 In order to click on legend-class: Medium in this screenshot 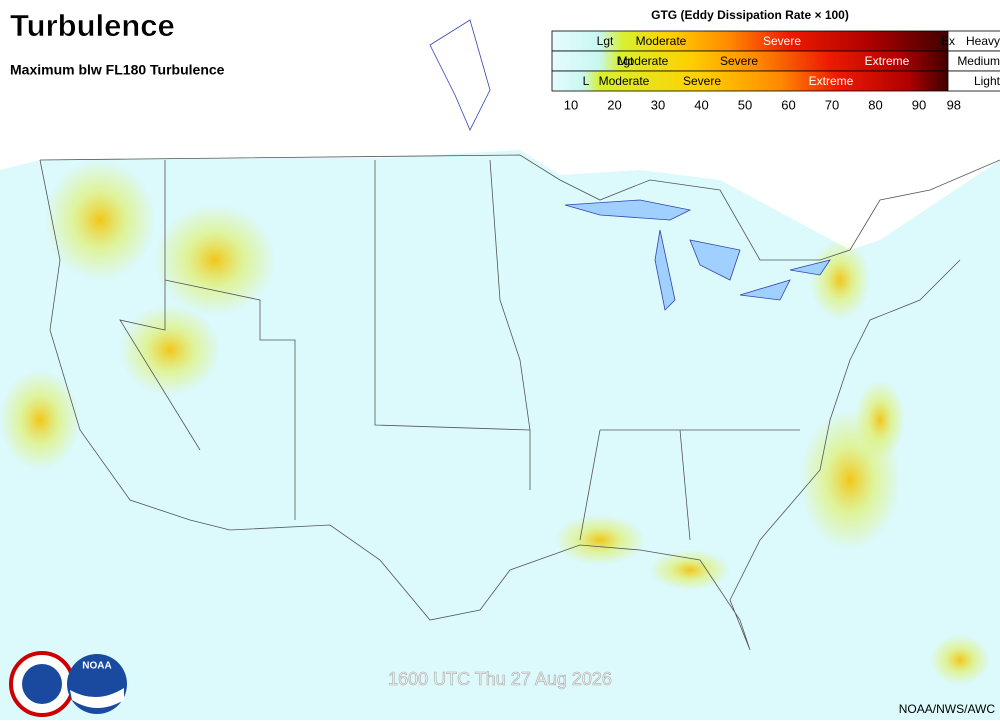, I will do `click(978, 61)`.